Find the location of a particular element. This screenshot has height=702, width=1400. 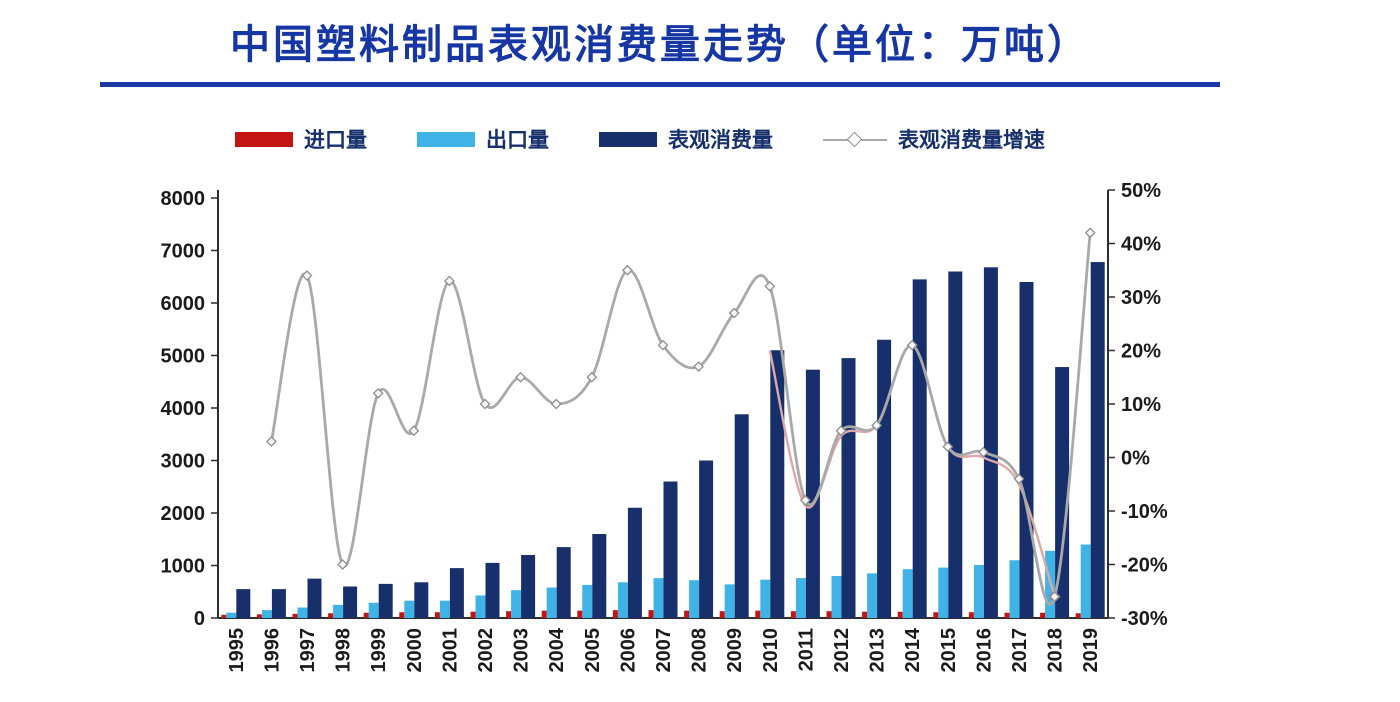

legend-item-growth: 表观消费量增速 is located at coordinates (934, 139).